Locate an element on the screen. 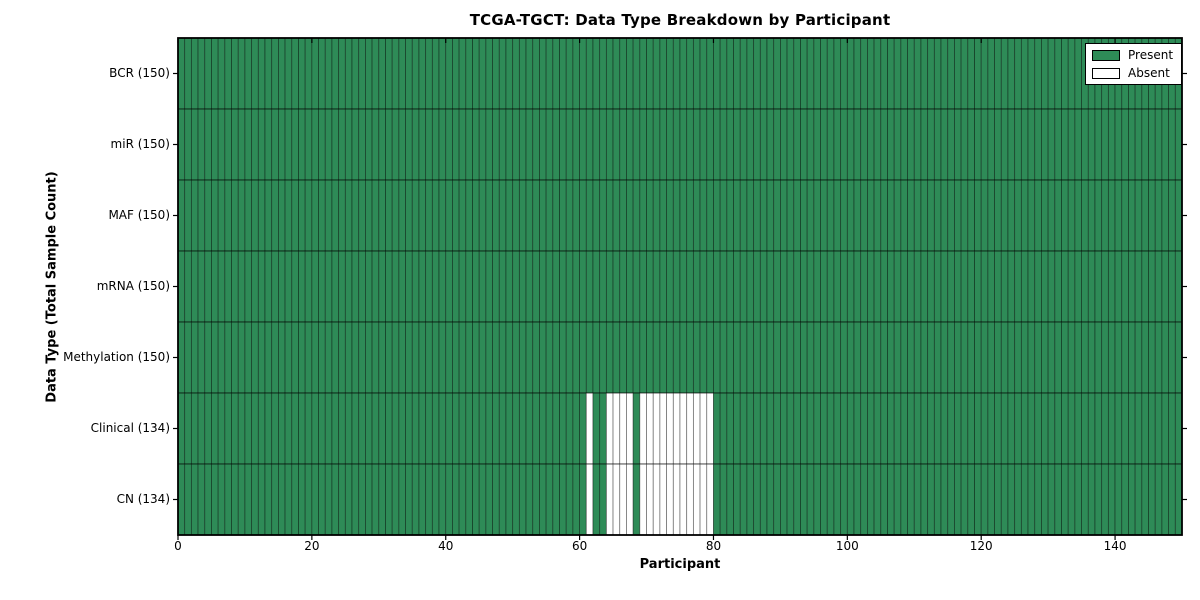  legend: Present Absent is located at coordinates (1134, 64).